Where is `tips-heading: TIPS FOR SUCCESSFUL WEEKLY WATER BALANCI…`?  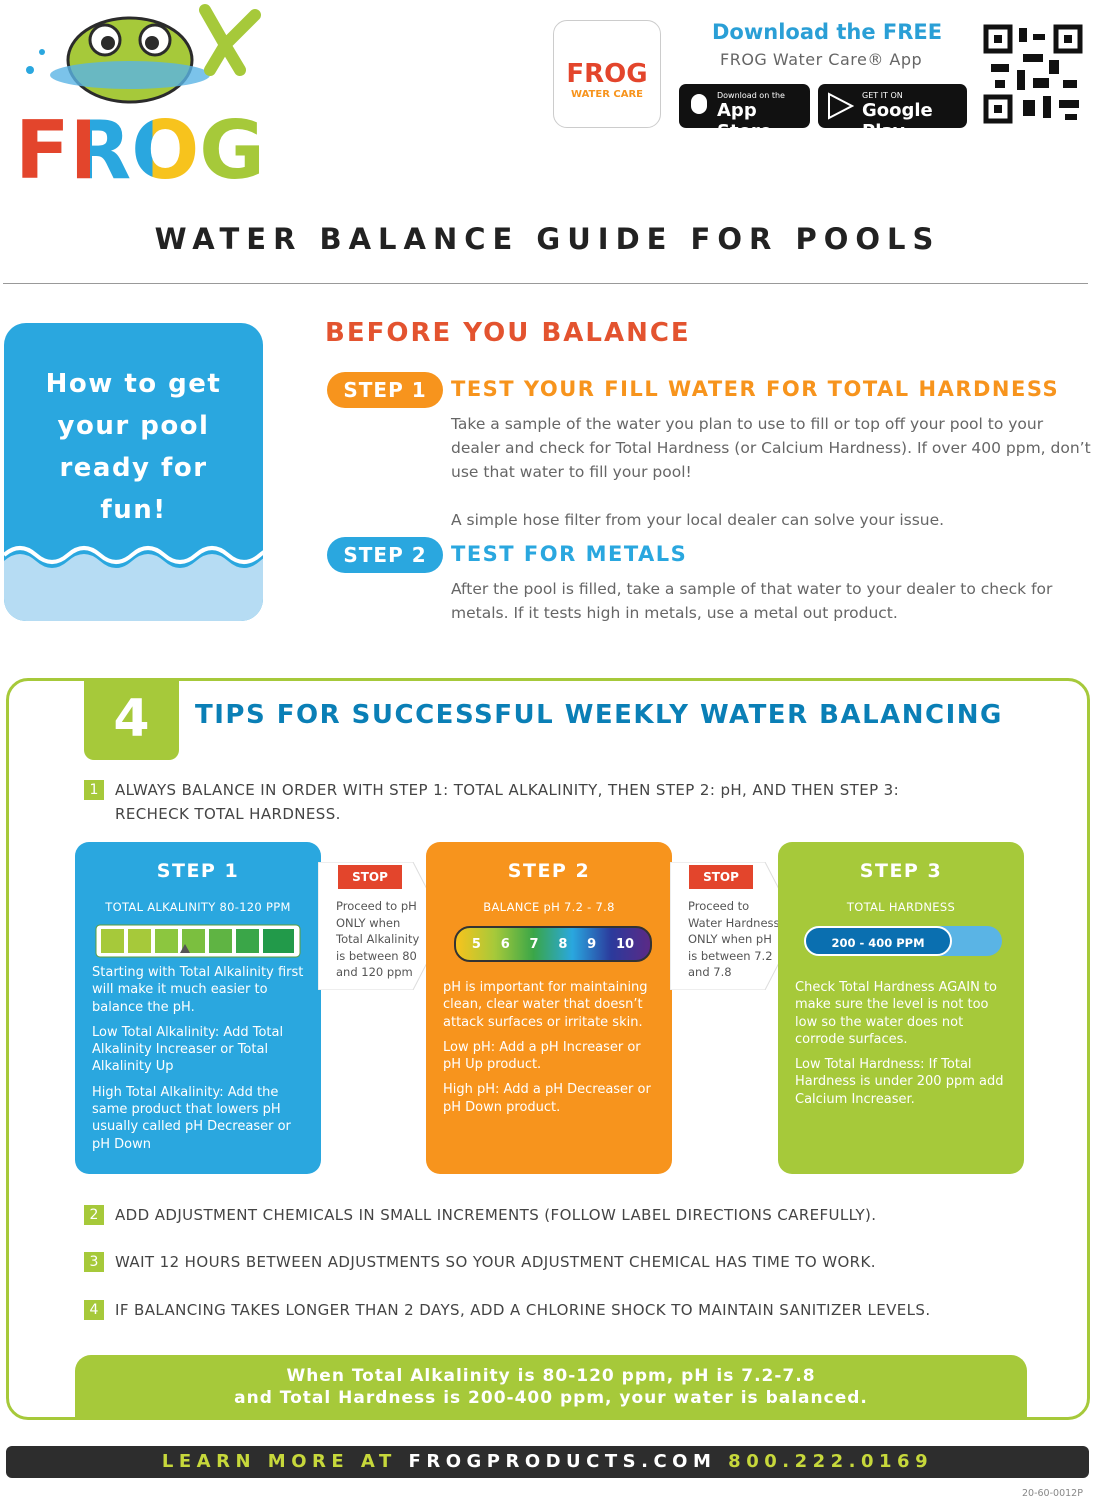 tips-heading: TIPS FOR SUCCESSFUL WEEKLY WATER BALANCI… is located at coordinates (599, 715).